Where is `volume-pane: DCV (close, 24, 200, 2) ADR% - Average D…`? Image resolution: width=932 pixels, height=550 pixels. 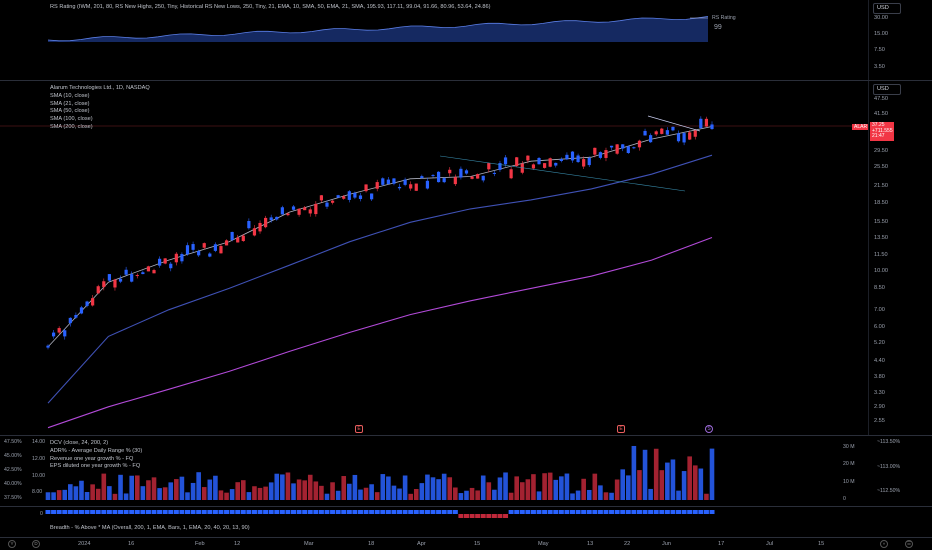 volume-pane: DCV (close, 24, 200, 2) ADR% - Average D… is located at coordinates (466, 471).